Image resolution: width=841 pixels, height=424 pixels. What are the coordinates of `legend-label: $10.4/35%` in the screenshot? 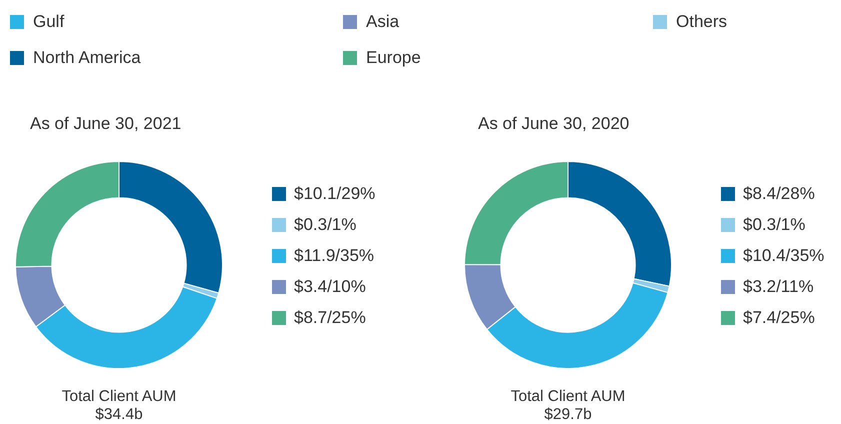 It's located at (783, 256).